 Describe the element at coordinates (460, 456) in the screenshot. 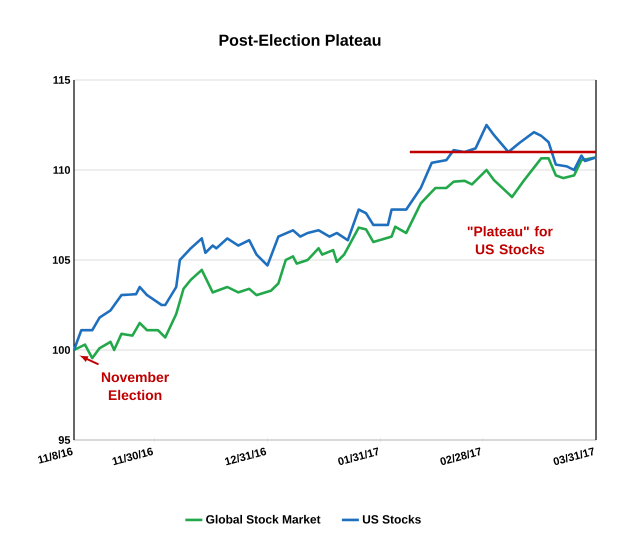

I see `x-tick-label: 02/28/17` at that location.